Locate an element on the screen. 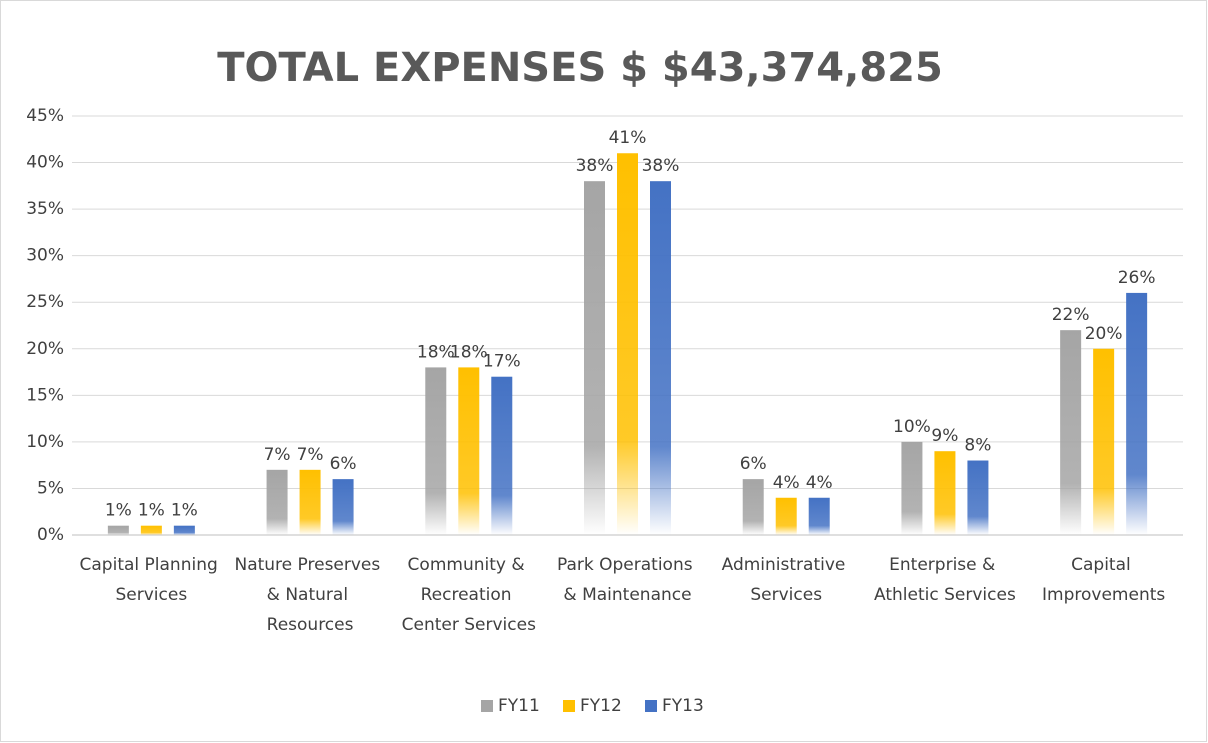  legend-label: FY13 is located at coordinates (683, 706).